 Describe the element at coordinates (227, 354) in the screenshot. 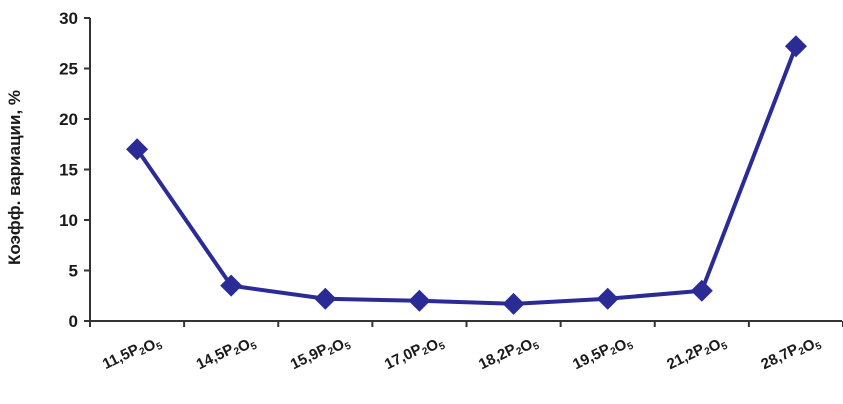

I see `x-tick-label: 14,5P2O5` at that location.